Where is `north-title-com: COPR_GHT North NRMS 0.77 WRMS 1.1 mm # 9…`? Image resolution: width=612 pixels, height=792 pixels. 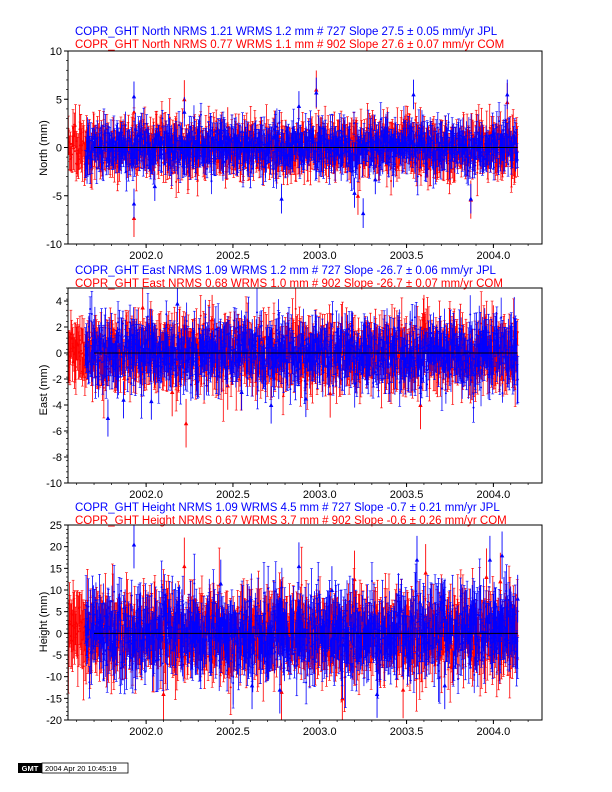
north-title-com: COPR_GHT North NRMS 0.77 WRMS 1.1 mm # 9… is located at coordinates (289, 45).